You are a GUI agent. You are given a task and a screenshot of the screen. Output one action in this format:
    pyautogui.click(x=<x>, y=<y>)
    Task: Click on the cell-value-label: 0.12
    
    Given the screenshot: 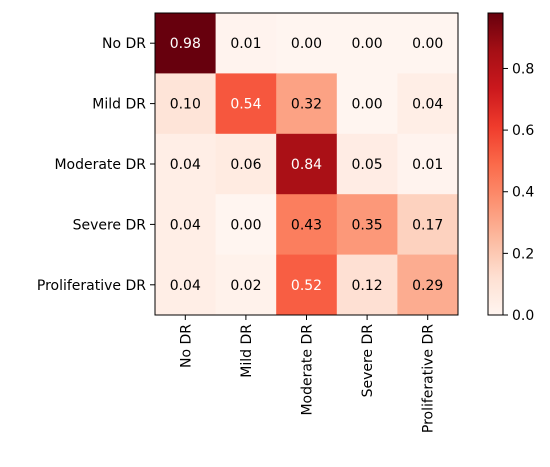 What is the action you would take?
    pyautogui.click(x=367, y=286)
    